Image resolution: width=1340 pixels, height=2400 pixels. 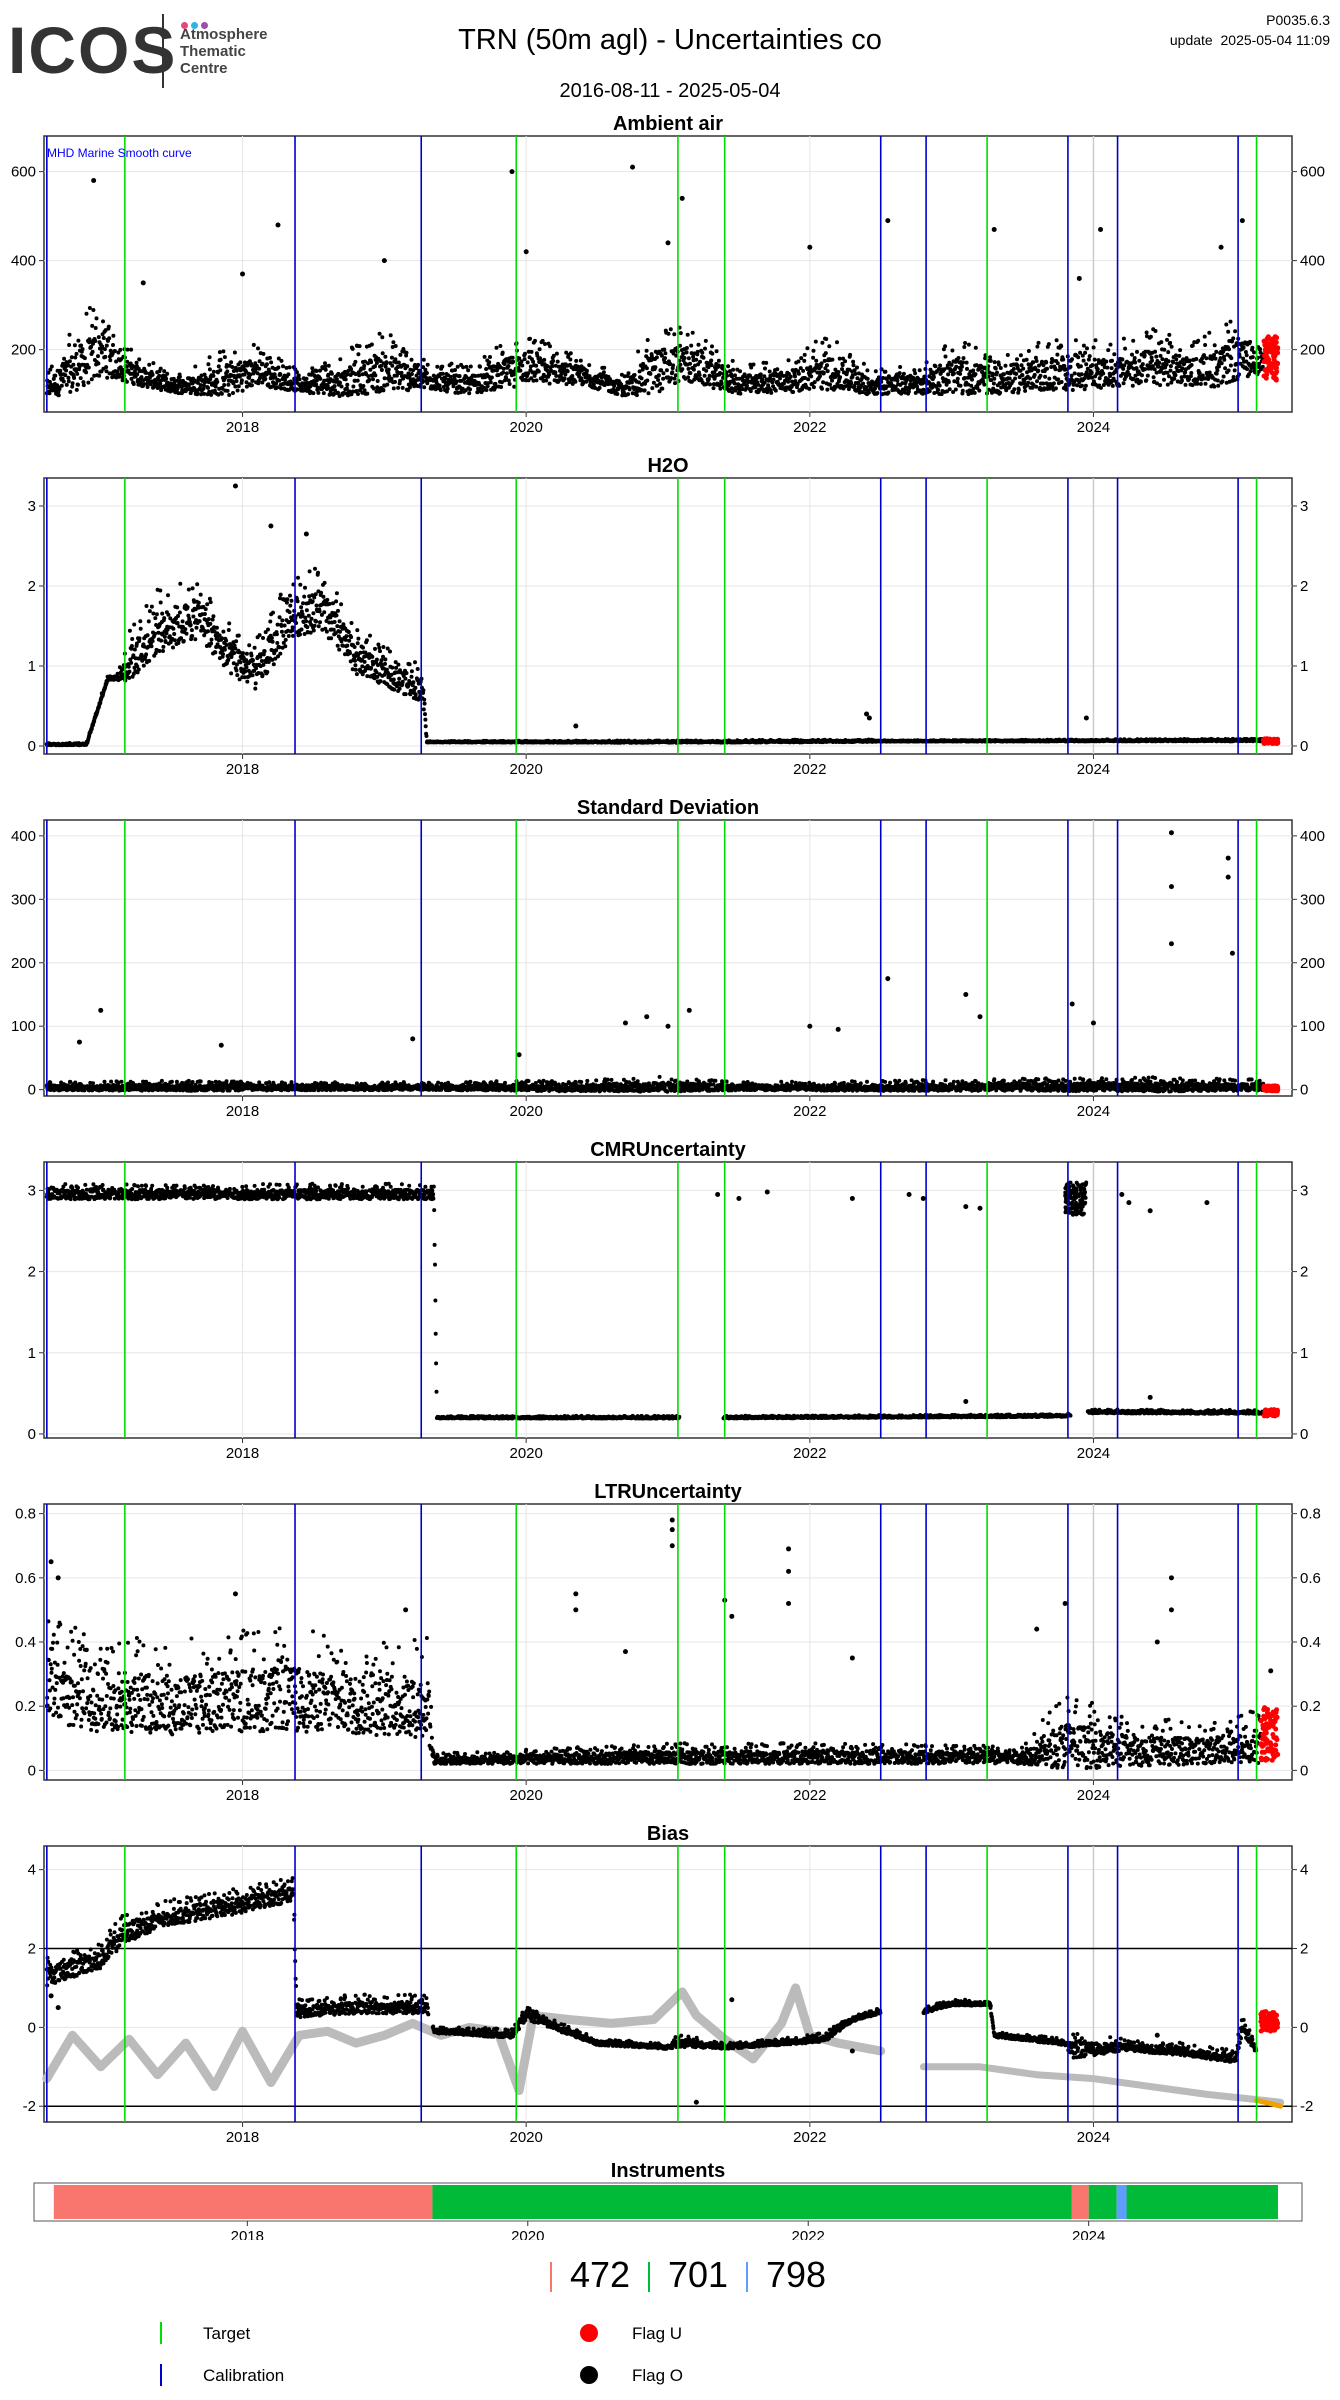 I want to click on logo-subtitle-line: Thematic, so click(x=213, y=51).